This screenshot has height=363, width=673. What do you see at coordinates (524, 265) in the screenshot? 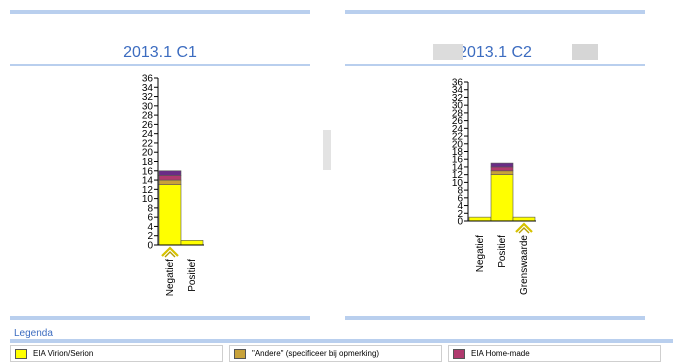
I see `category-label: Grenswaarde` at bounding box center [524, 265].